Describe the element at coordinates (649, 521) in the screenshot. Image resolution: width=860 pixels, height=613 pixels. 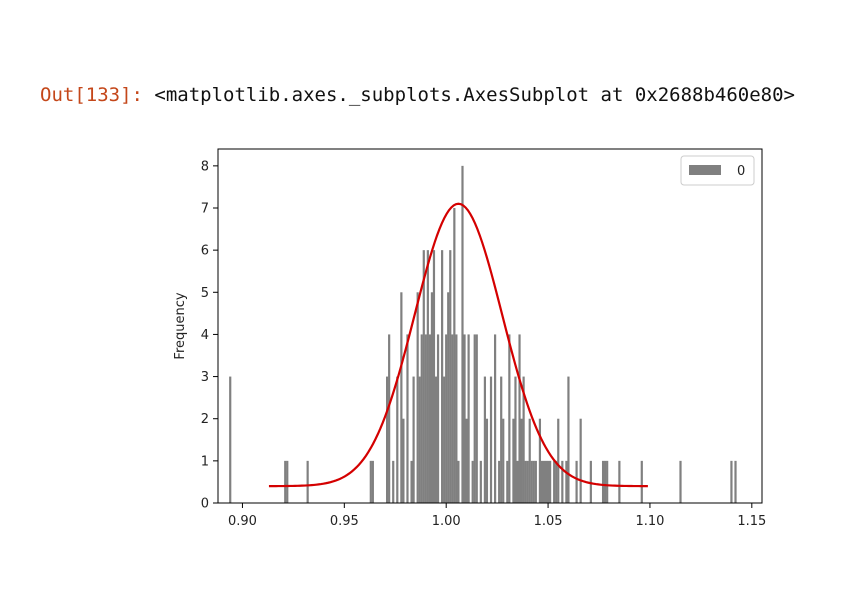
I see `x-tick-label: 1.10` at that location.